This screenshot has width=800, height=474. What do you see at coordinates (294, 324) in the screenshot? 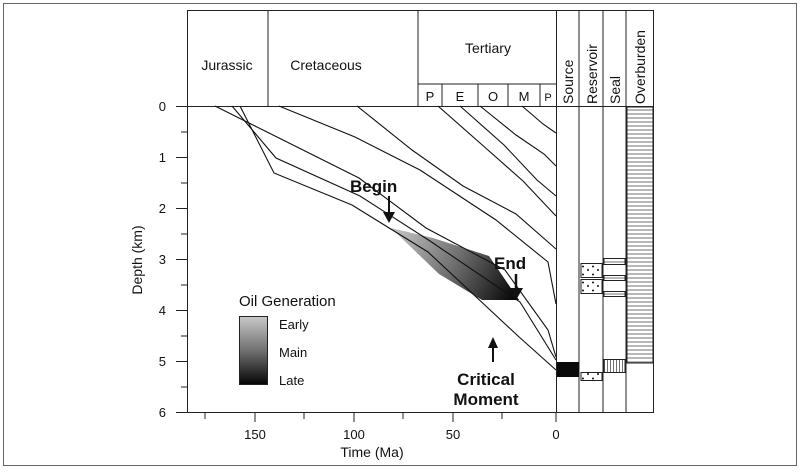
I see `legend-early: Early` at bounding box center [294, 324].